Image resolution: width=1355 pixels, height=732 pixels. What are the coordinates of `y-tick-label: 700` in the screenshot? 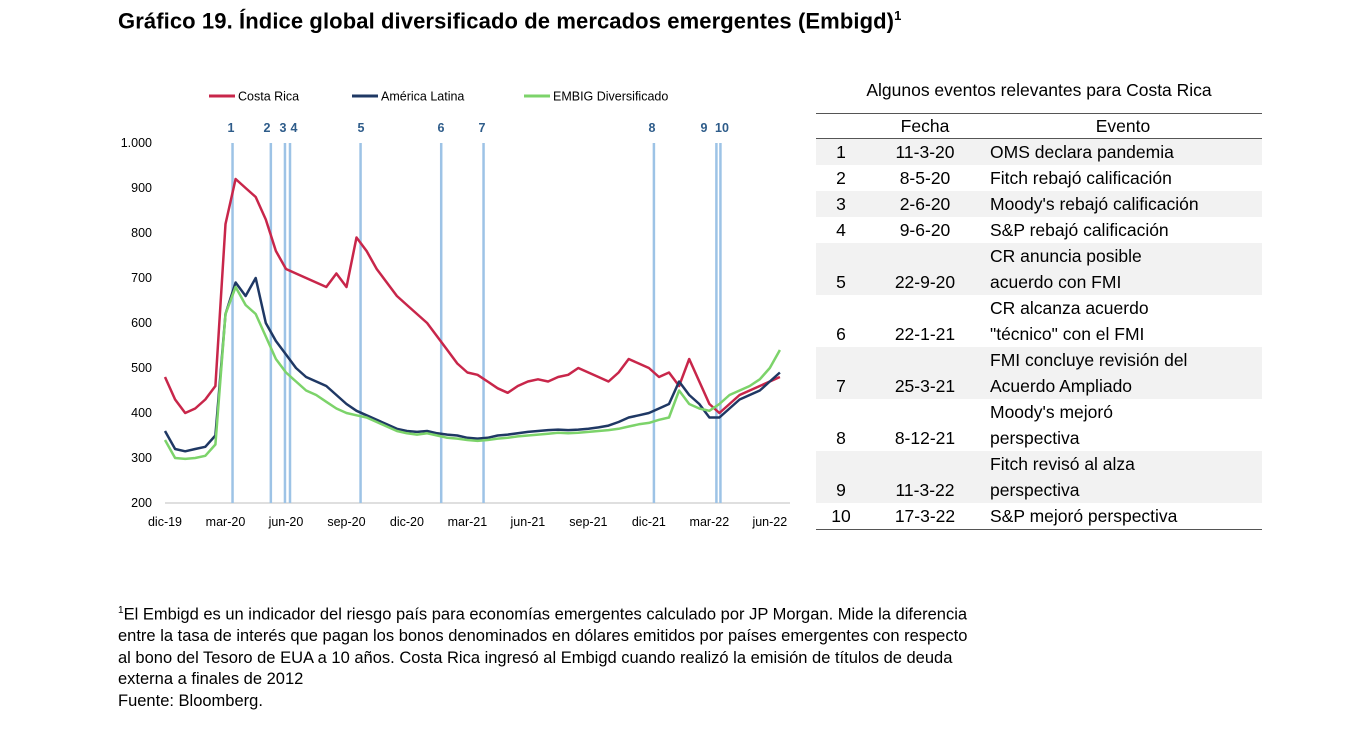 It's located at (141, 278).